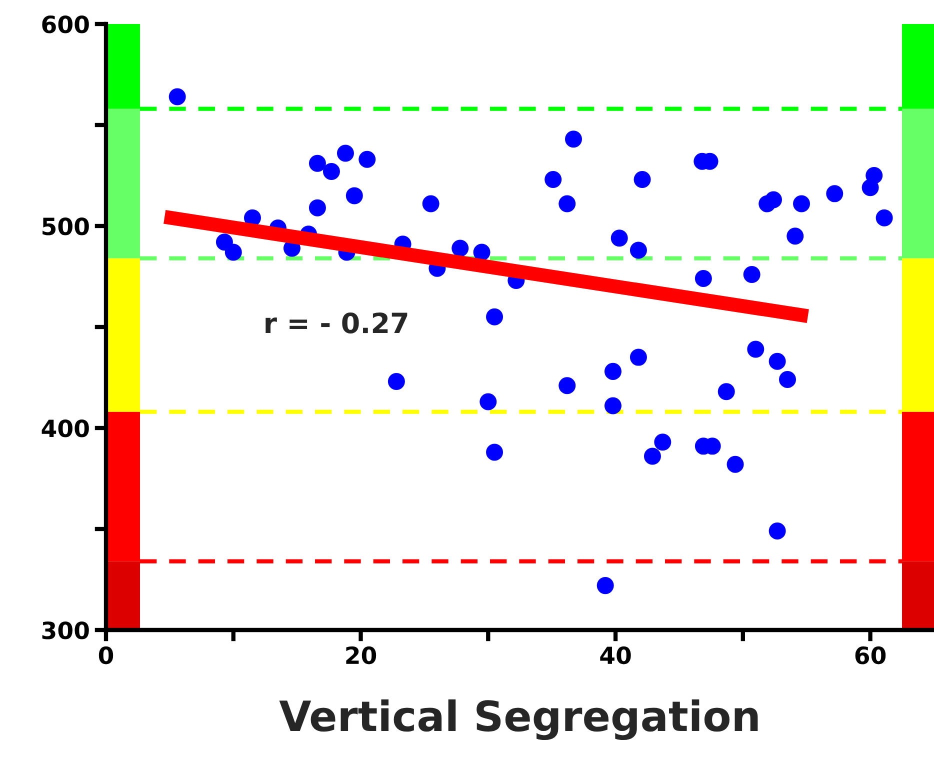 The height and width of the screenshot is (774, 934). I want to click on x-tick-label: 60, so click(870, 655).